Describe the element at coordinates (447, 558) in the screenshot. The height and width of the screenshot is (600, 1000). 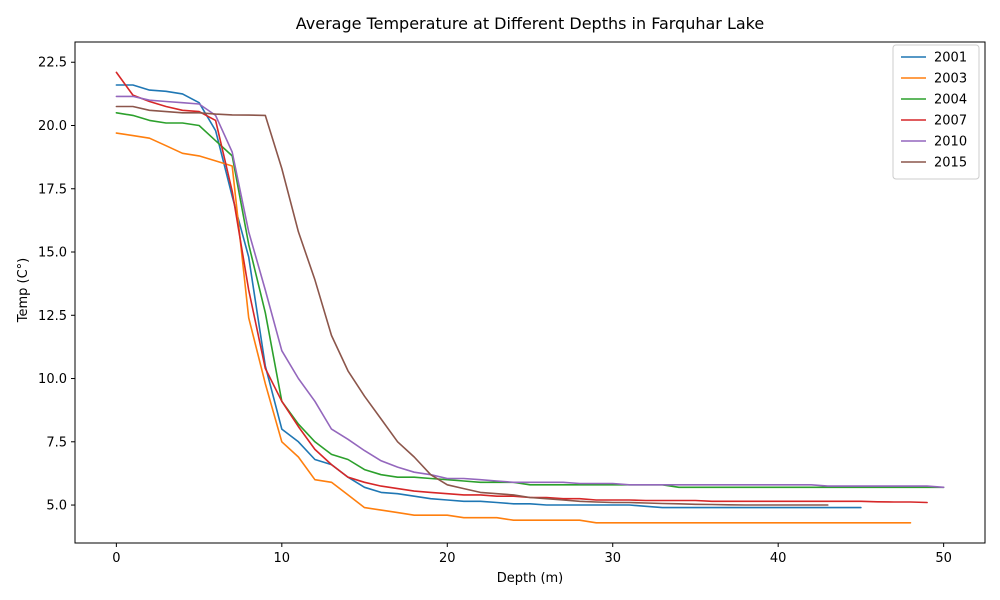
I see `x-tick-label: 20` at that location.